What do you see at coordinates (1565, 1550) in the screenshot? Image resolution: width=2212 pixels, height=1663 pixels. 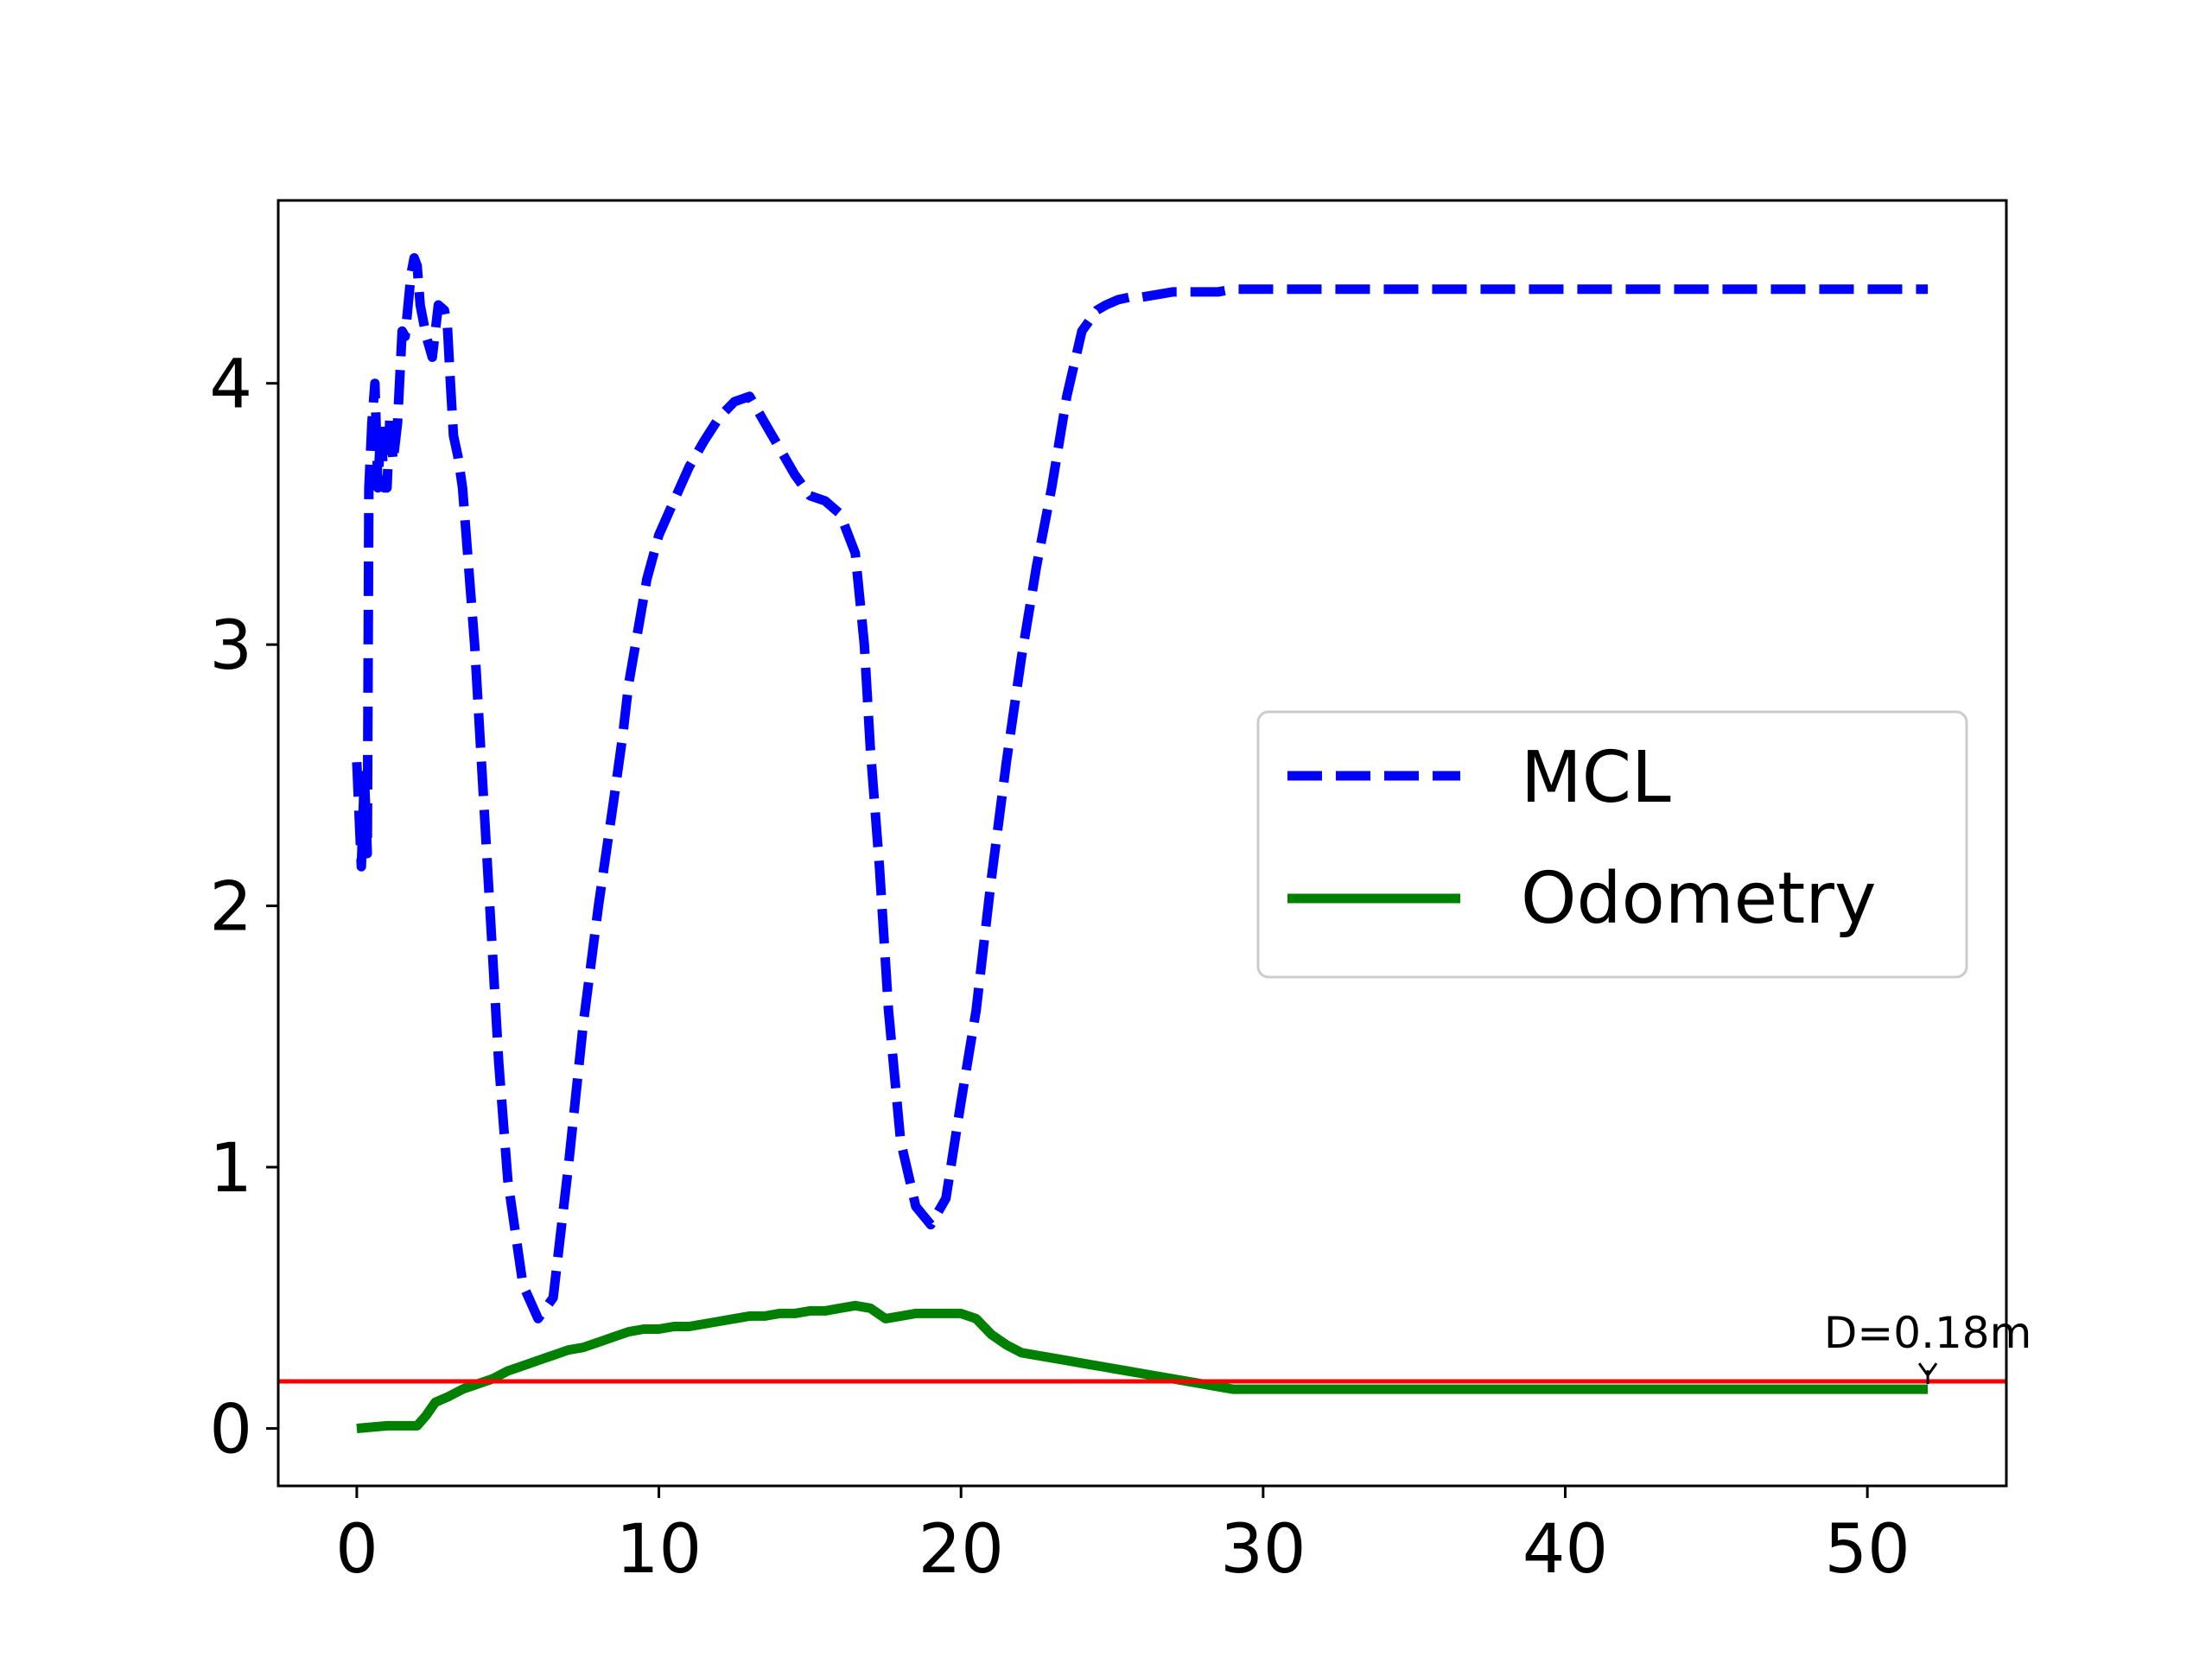 I see `x-tick-label: 40` at bounding box center [1565, 1550].